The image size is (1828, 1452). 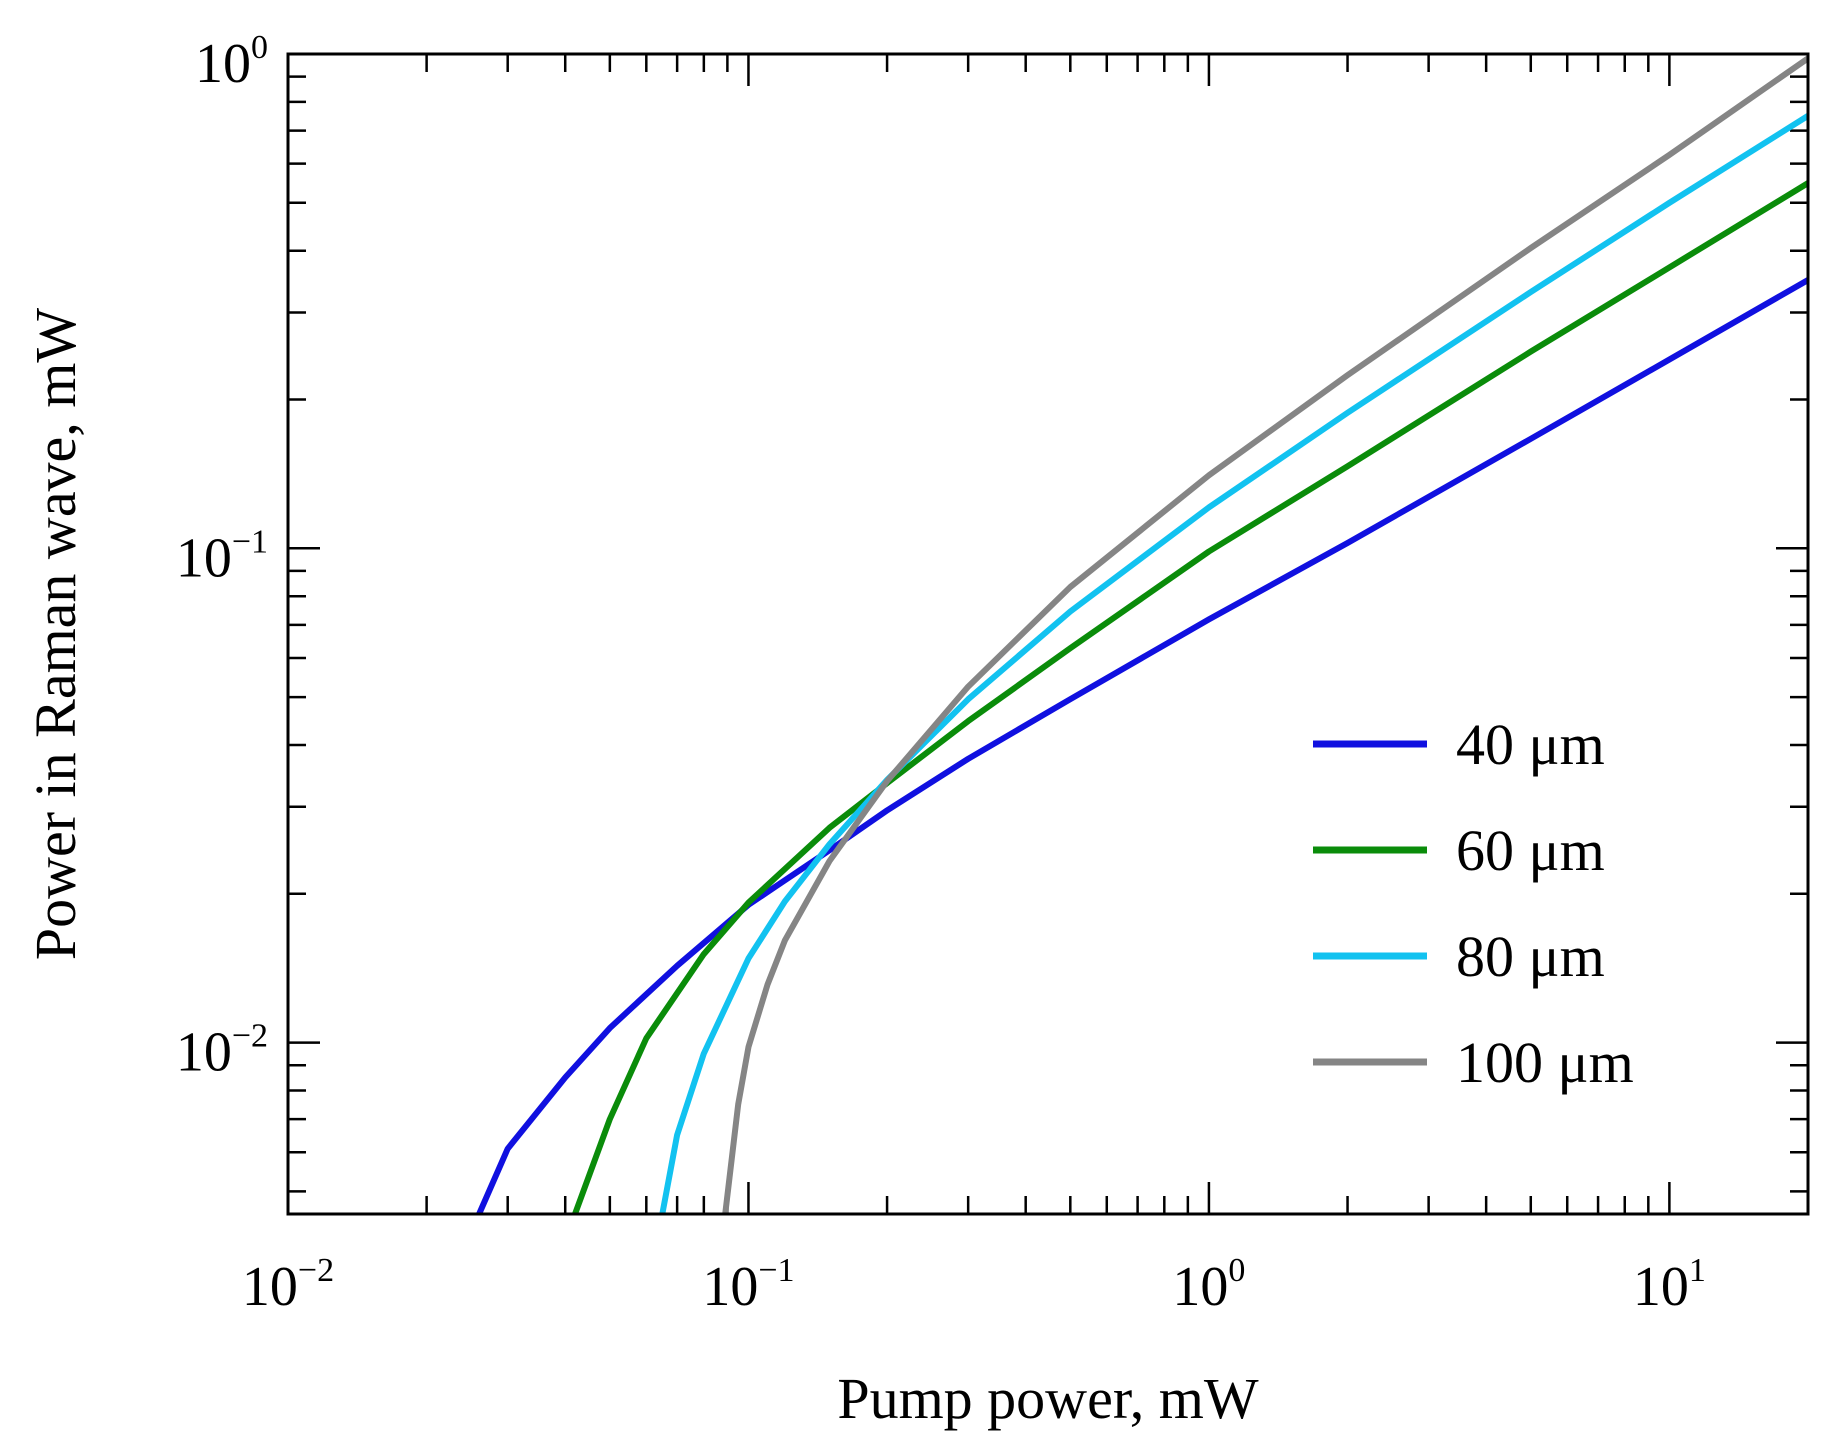 I want to click on y-tick-label: 10⁻¹, so click(x=222, y=556).